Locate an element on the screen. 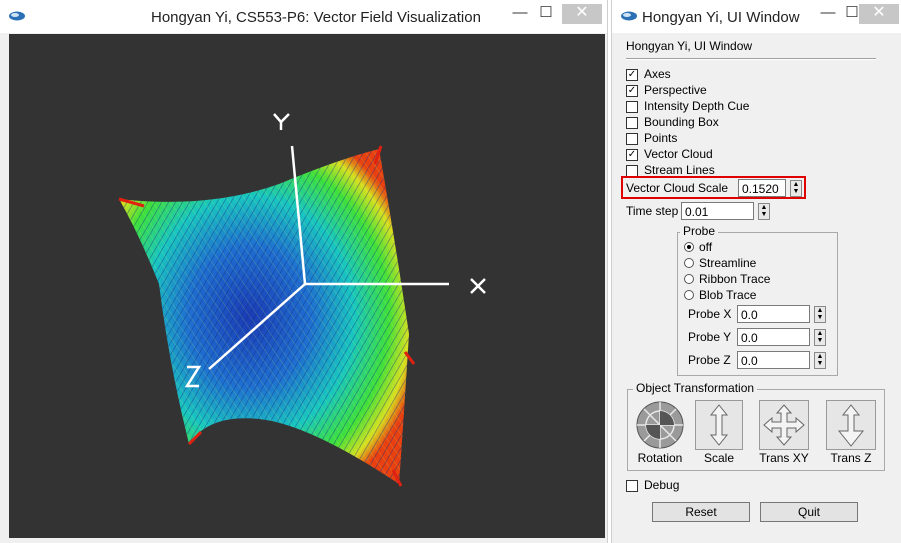  move-xy-icon is located at coordinates (784, 425).